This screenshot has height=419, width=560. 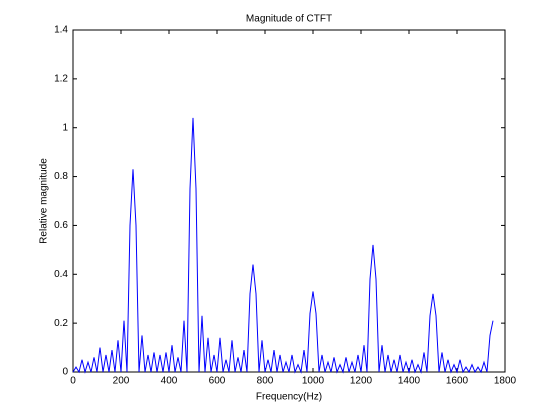 What do you see at coordinates (61, 176) in the screenshot?
I see `y-tick-label: 0.8` at bounding box center [61, 176].